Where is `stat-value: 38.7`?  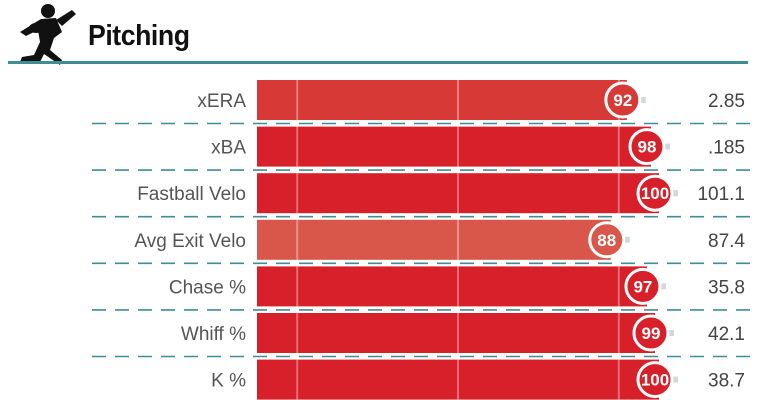
stat-value: 38.7 is located at coordinates (726, 381).